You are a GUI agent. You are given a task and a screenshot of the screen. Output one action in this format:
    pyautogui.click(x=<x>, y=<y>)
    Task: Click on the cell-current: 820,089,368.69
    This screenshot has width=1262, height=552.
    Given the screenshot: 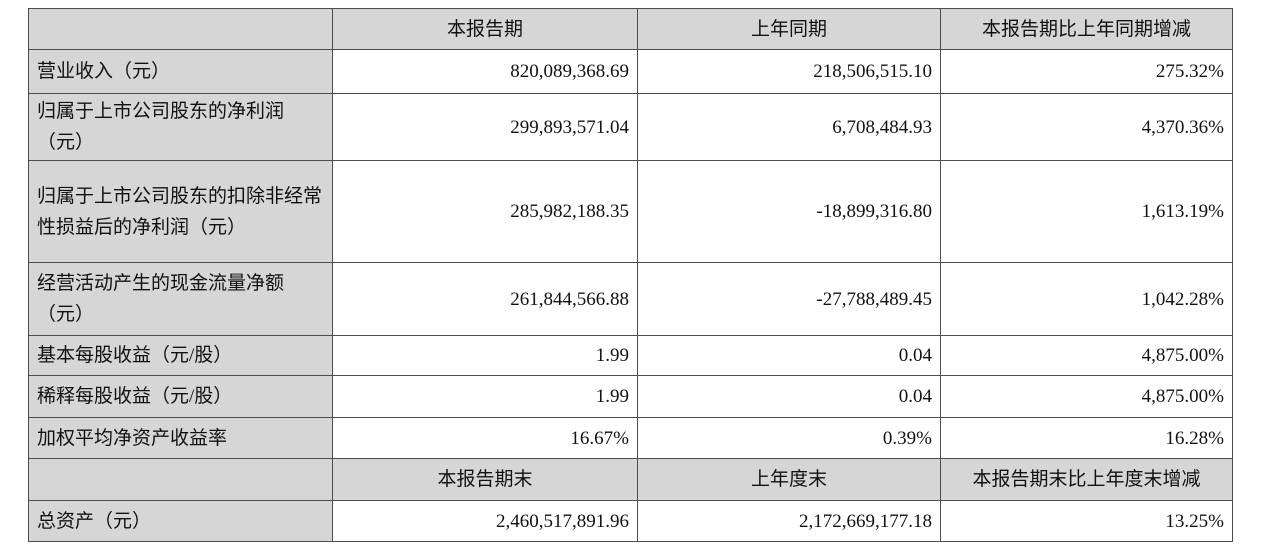 What is the action you would take?
    pyautogui.click(x=485, y=71)
    